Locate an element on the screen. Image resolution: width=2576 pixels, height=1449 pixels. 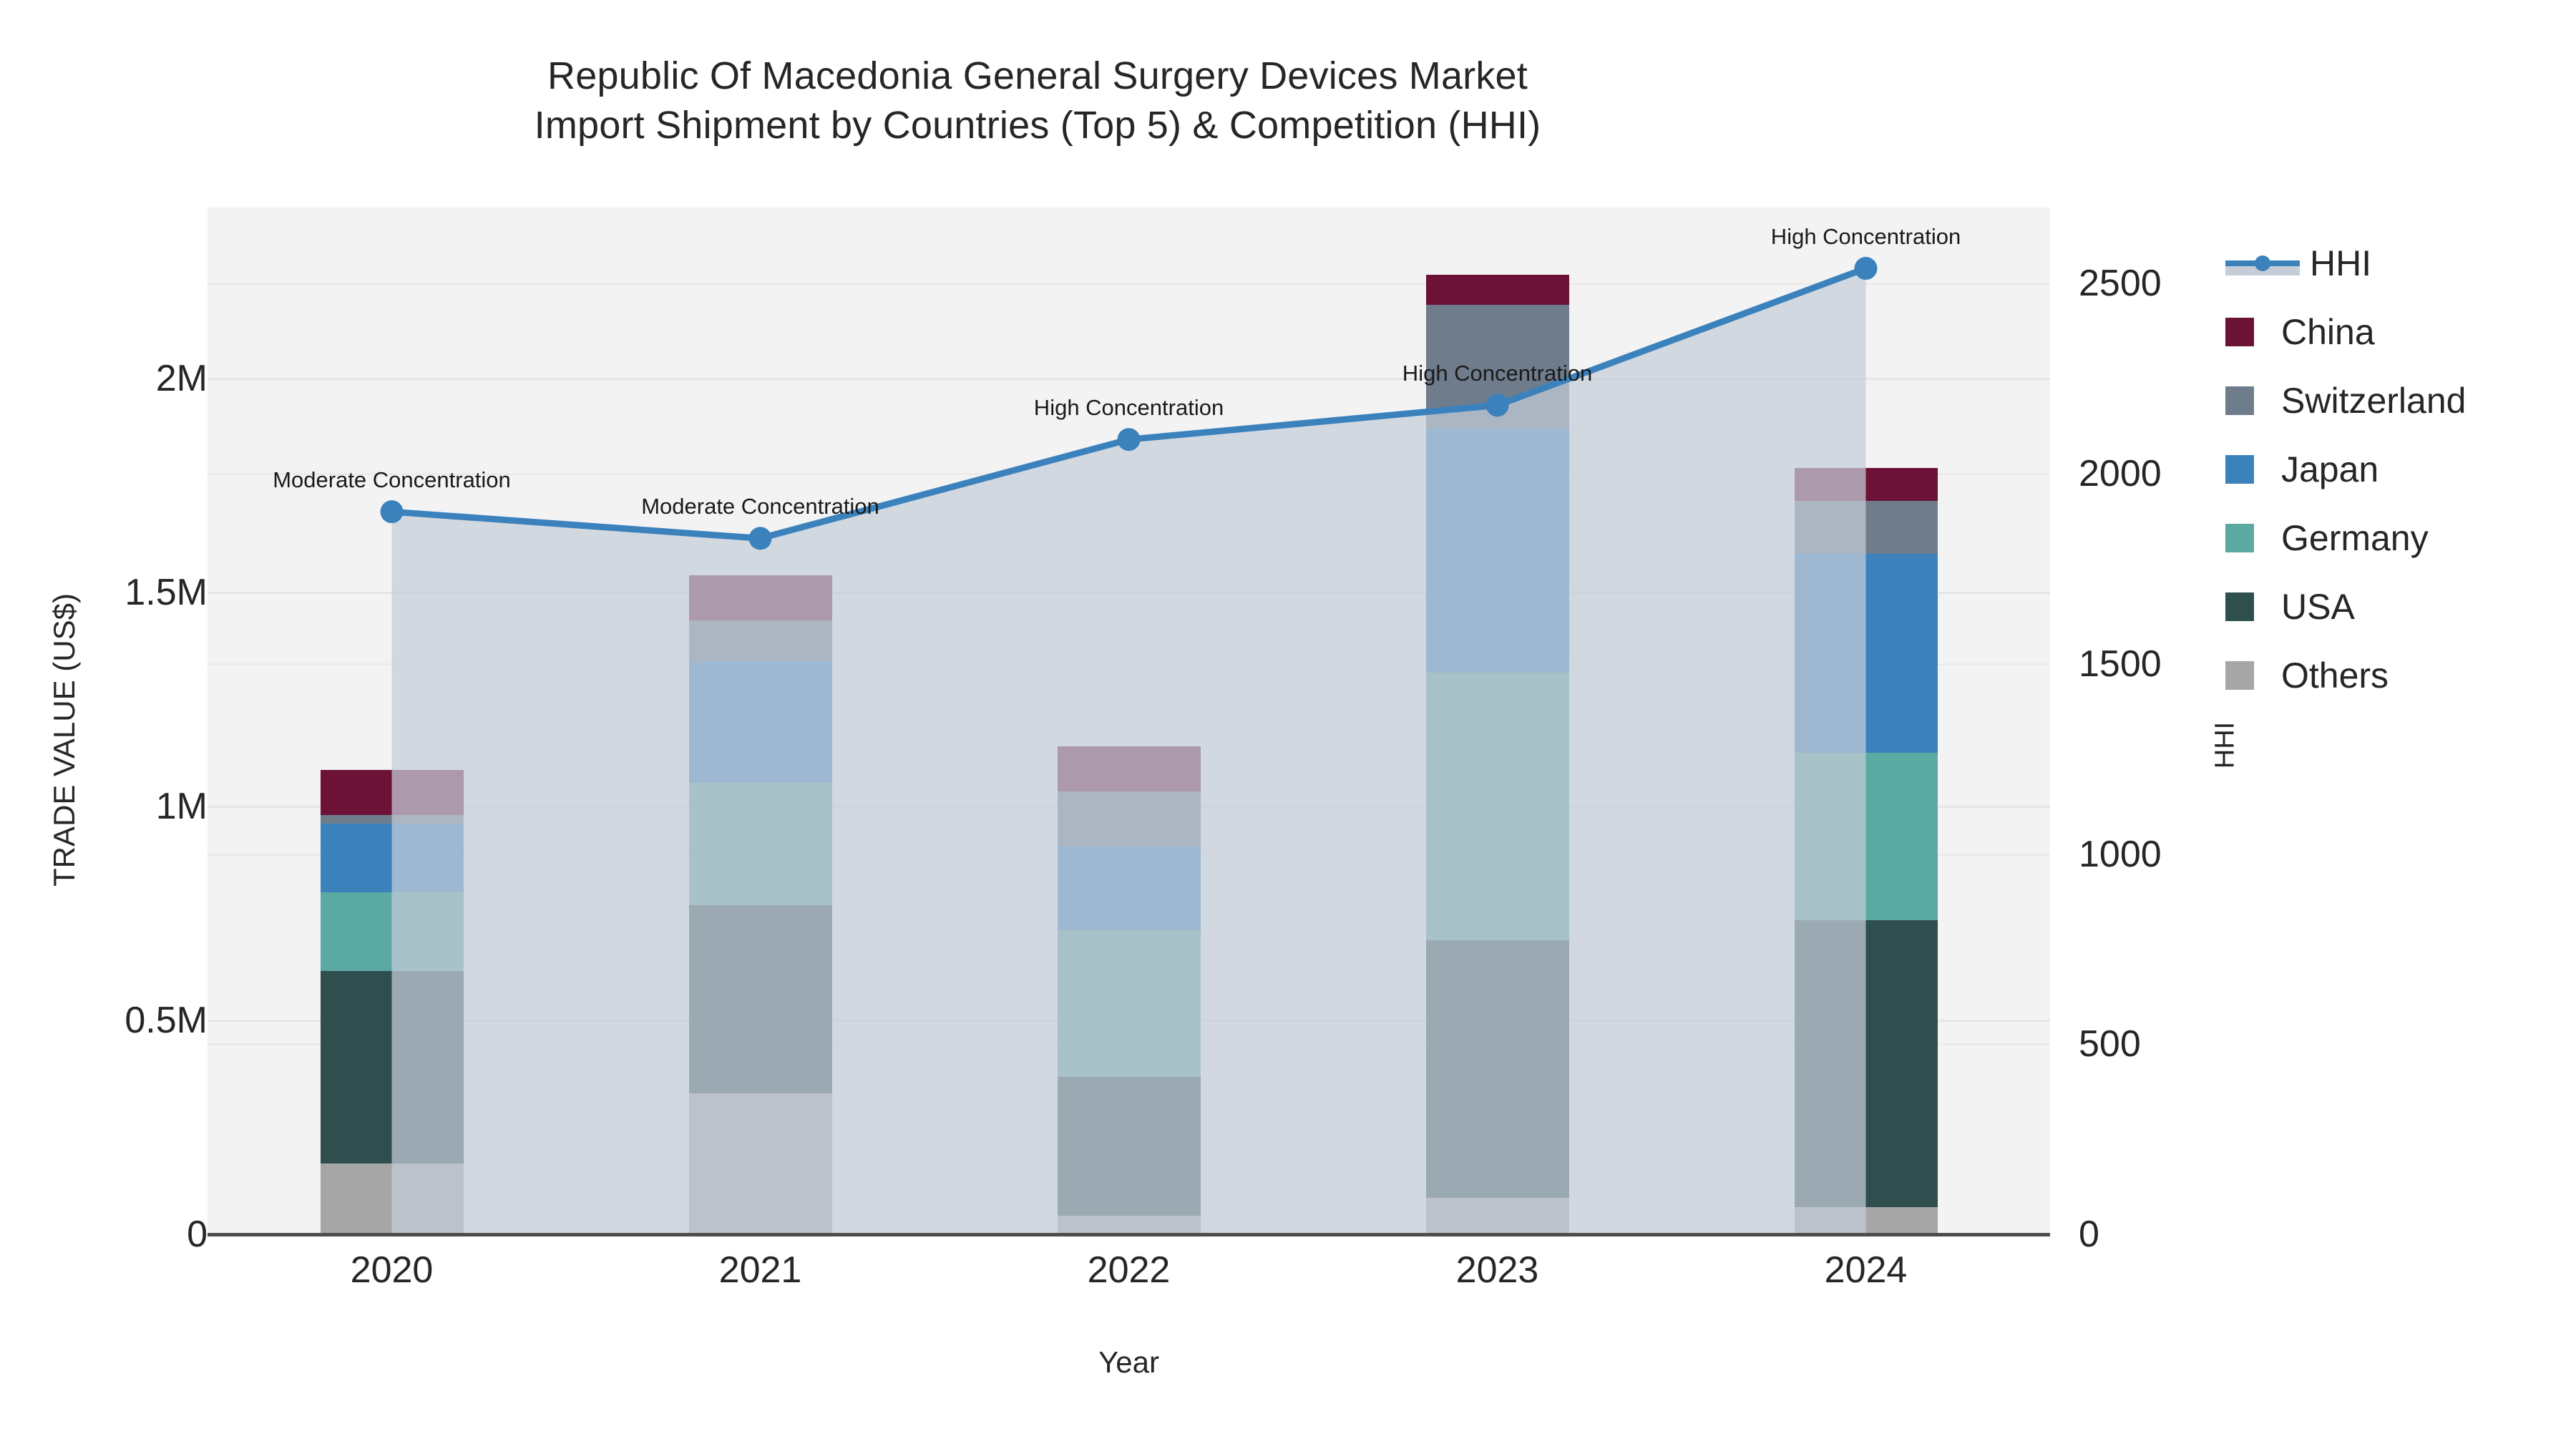
y-axis-left-tick-label: 1.5M is located at coordinates (166, 593).